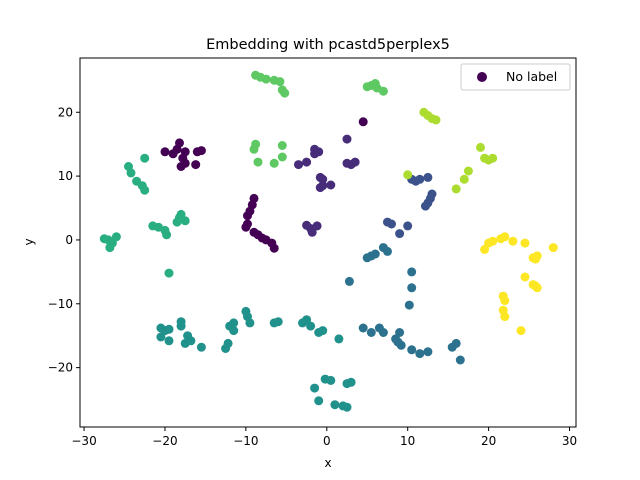  I want to click on legend-label: No label, so click(531, 76).